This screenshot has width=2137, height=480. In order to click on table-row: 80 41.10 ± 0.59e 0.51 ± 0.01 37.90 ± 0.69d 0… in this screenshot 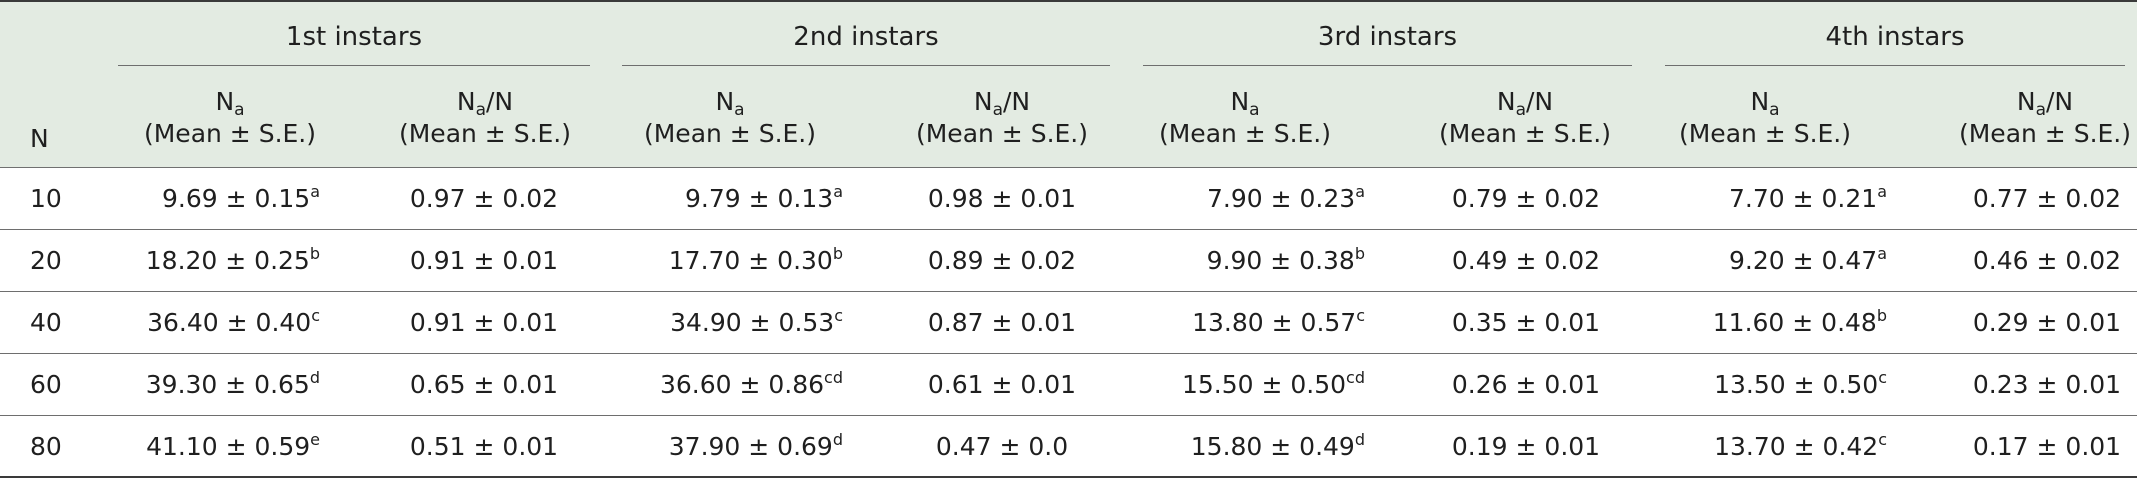, I will do `click(1068, 447)`.